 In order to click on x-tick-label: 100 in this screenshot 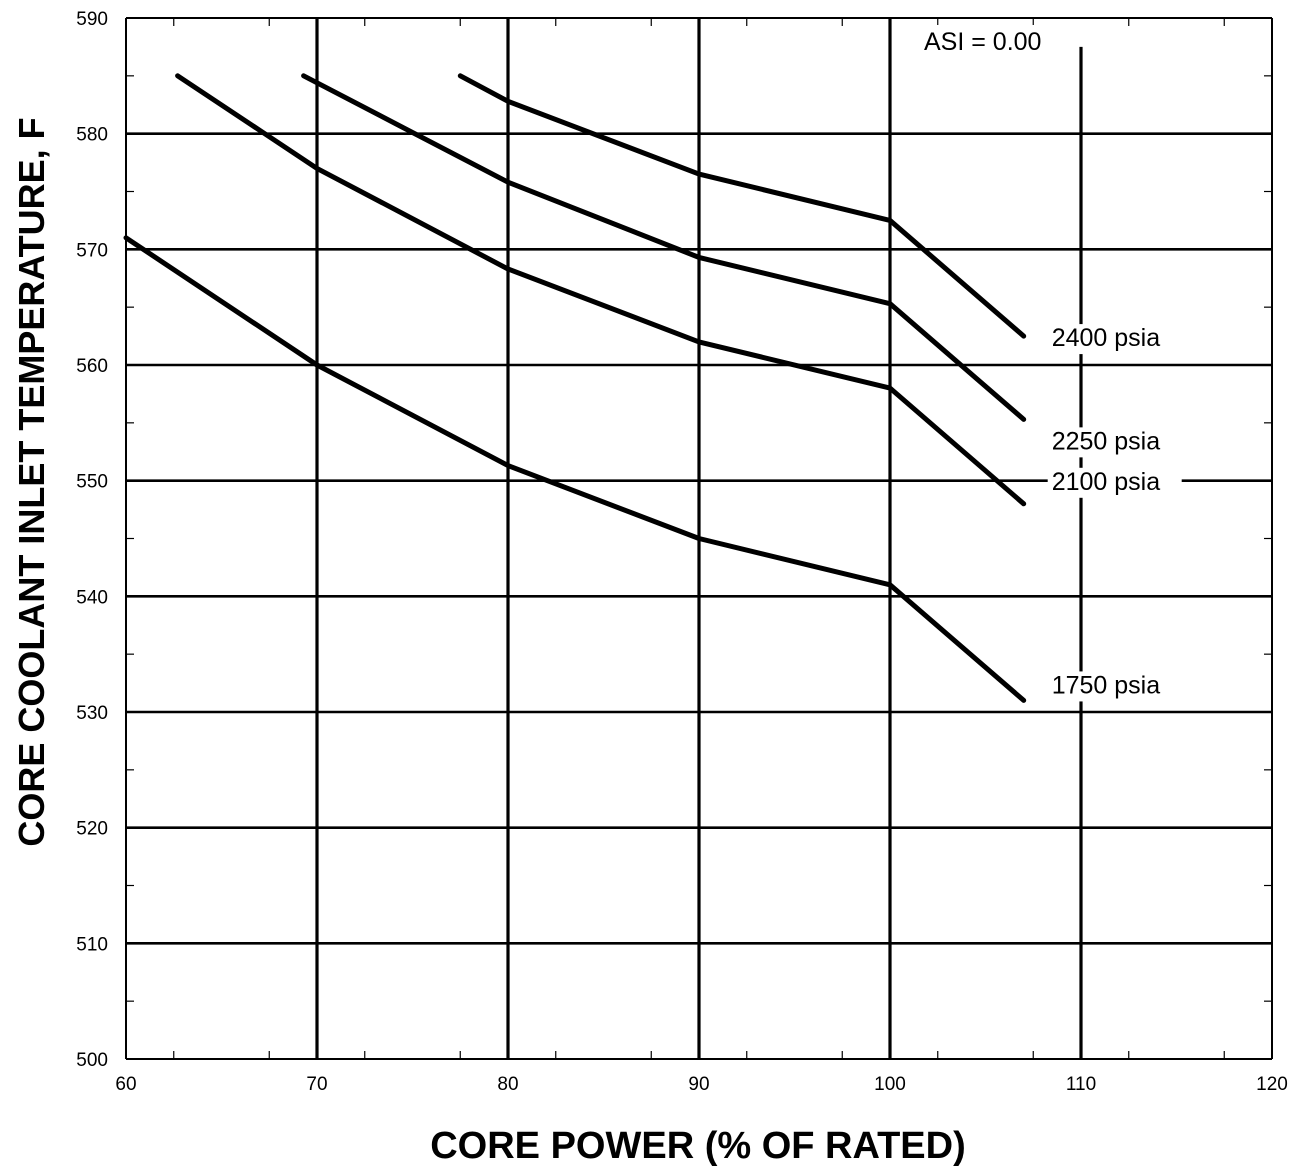, I will do `click(890, 1084)`.